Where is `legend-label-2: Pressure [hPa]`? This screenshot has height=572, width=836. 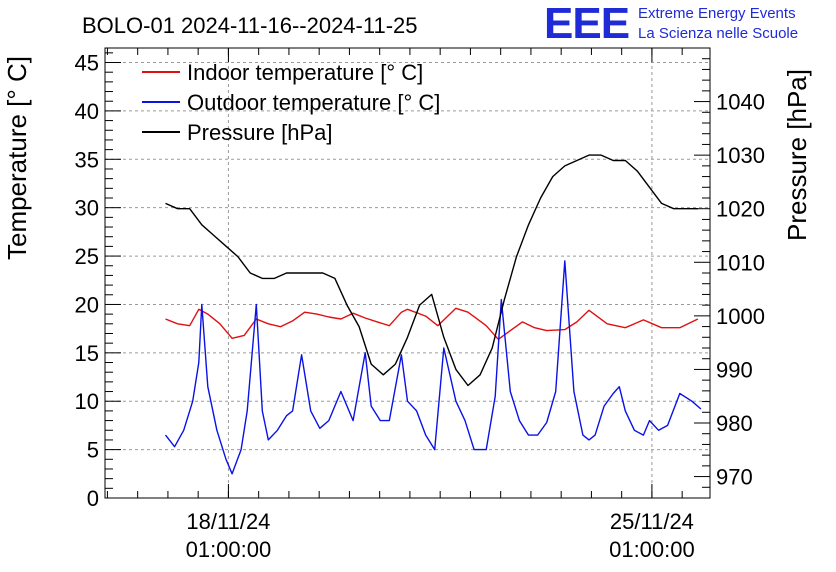 legend-label-2: Pressure [hPa] is located at coordinates (260, 132).